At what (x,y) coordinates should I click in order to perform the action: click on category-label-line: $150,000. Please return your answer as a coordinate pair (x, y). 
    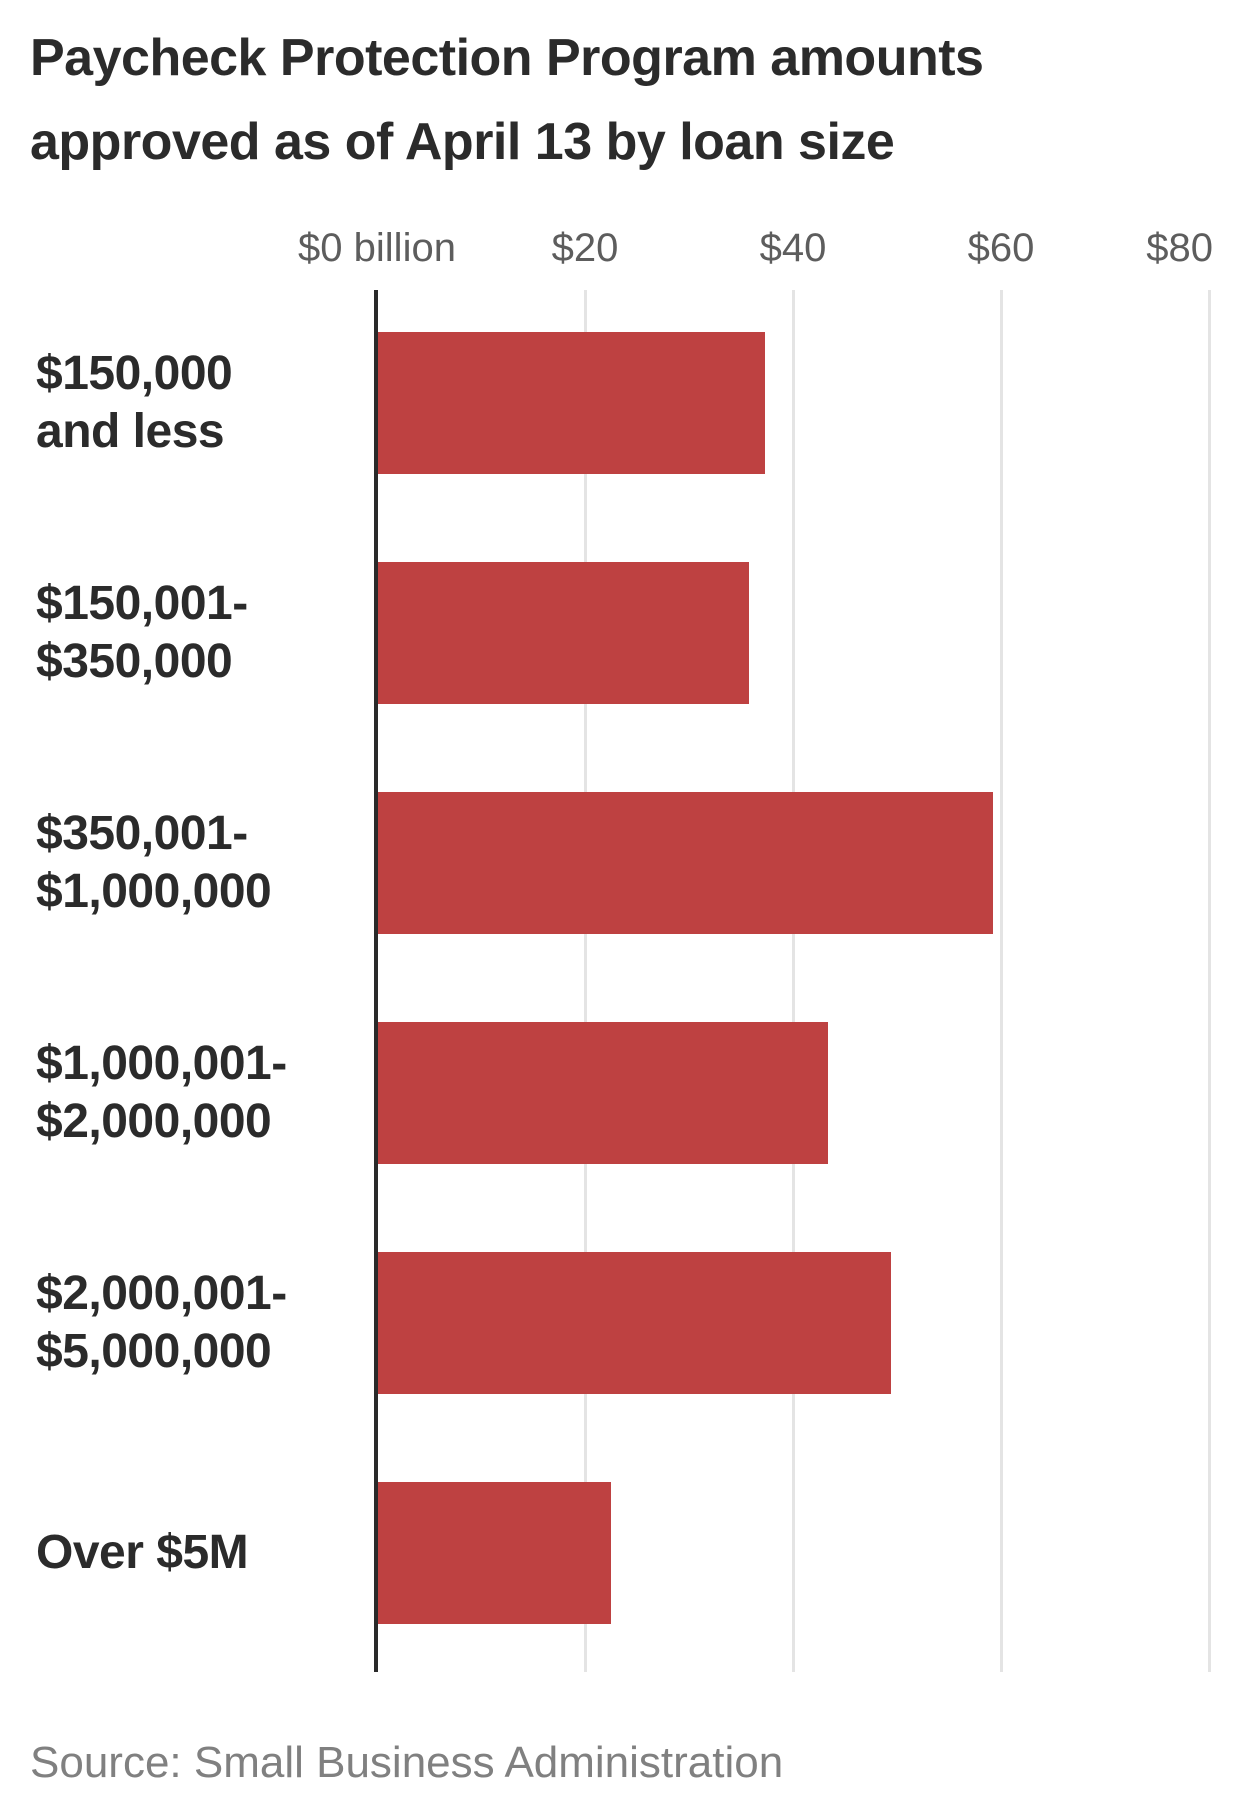
    Looking at the image, I should click on (134, 373).